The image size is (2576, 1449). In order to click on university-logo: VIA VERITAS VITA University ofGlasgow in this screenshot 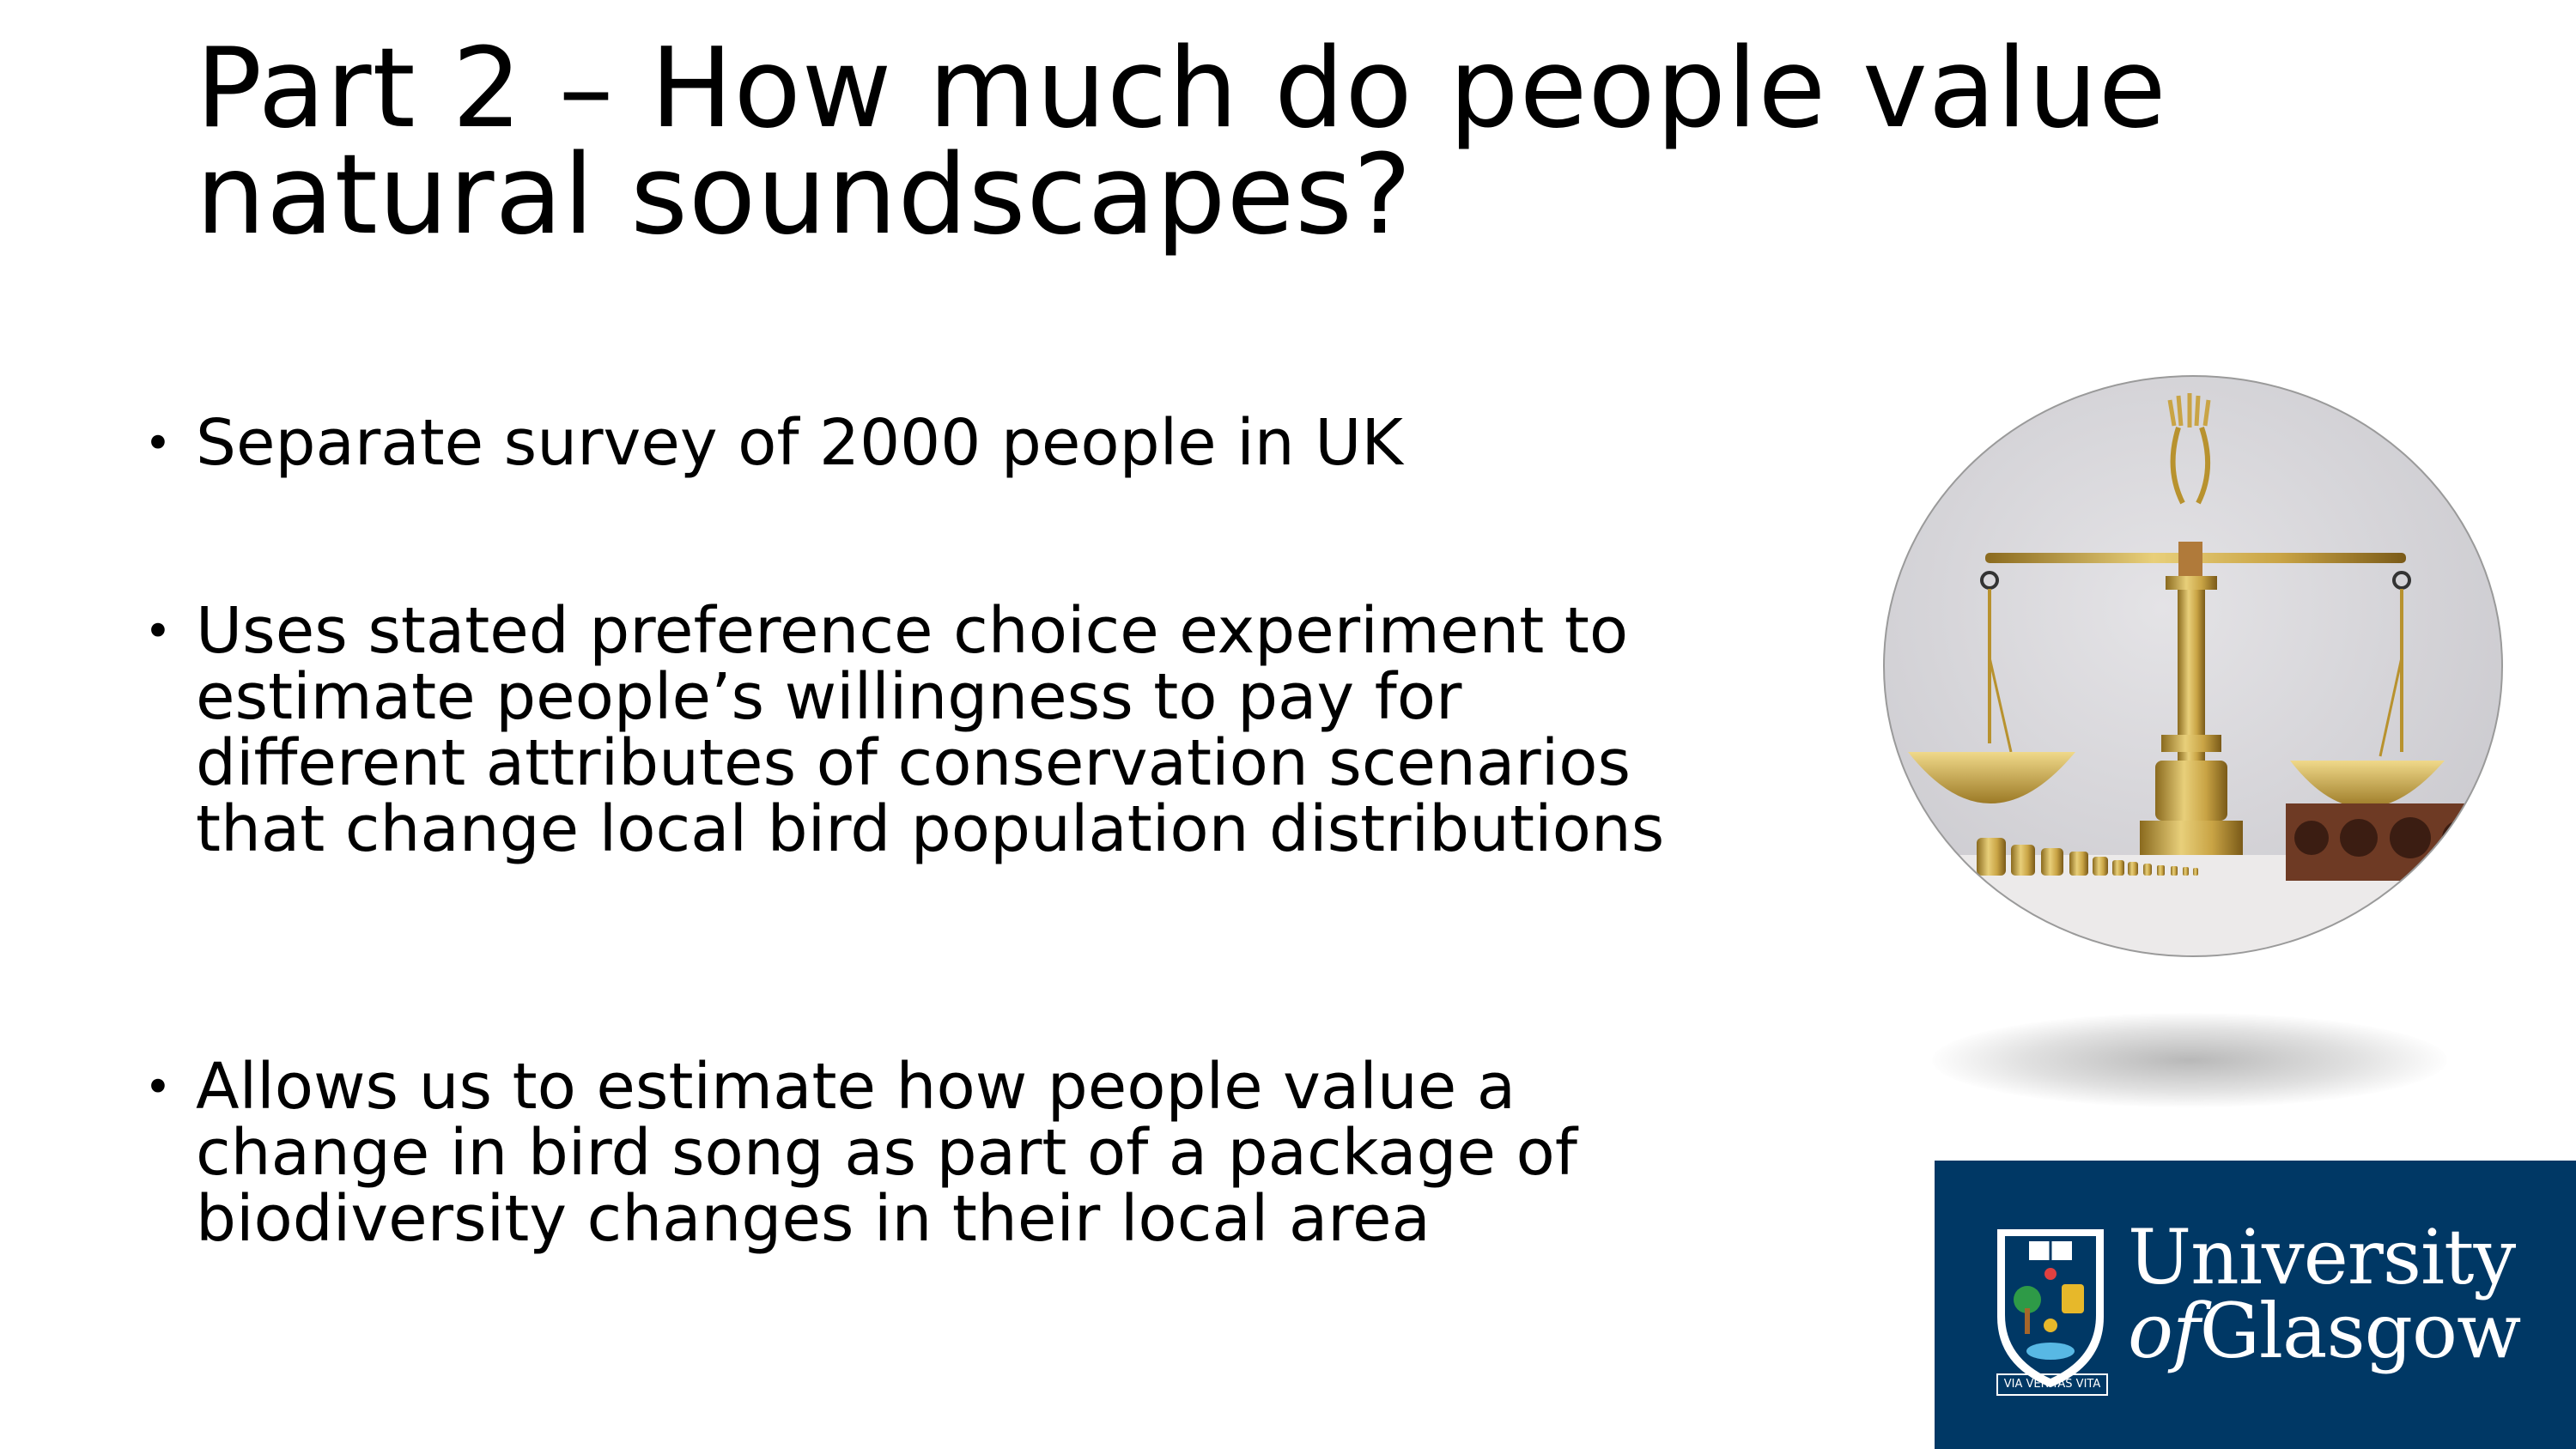, I will do `click(2255, 1305)`.